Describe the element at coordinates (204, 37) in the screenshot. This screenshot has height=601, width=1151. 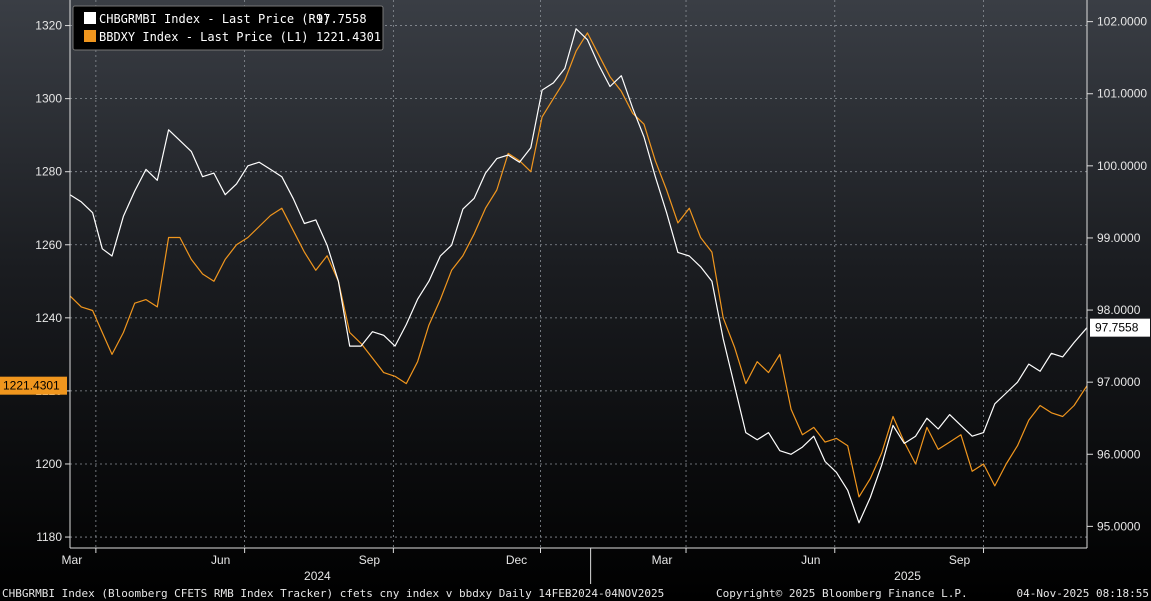
I see `legend-label-bbdxy: BBDXY Index - Last Price (L1)` at that location.